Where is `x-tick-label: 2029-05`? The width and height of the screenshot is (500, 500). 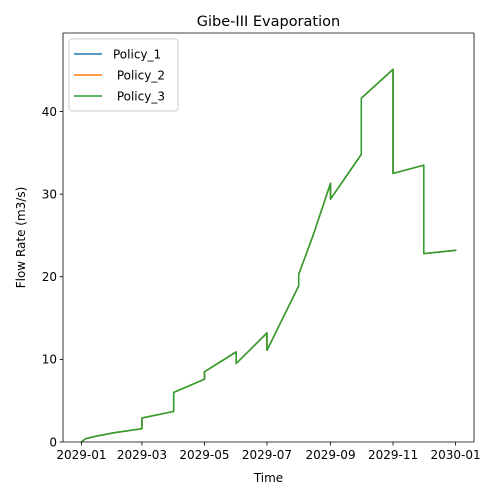 x-tick-label: 2029-05 is located at coordinates (204, 455).